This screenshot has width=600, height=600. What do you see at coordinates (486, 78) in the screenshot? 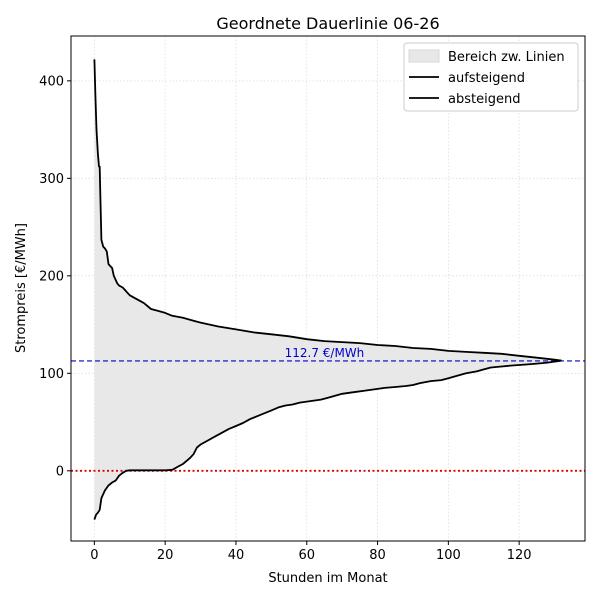
I see `legend-ascending-label: aufsteigend` at bounding box center [486, 78].